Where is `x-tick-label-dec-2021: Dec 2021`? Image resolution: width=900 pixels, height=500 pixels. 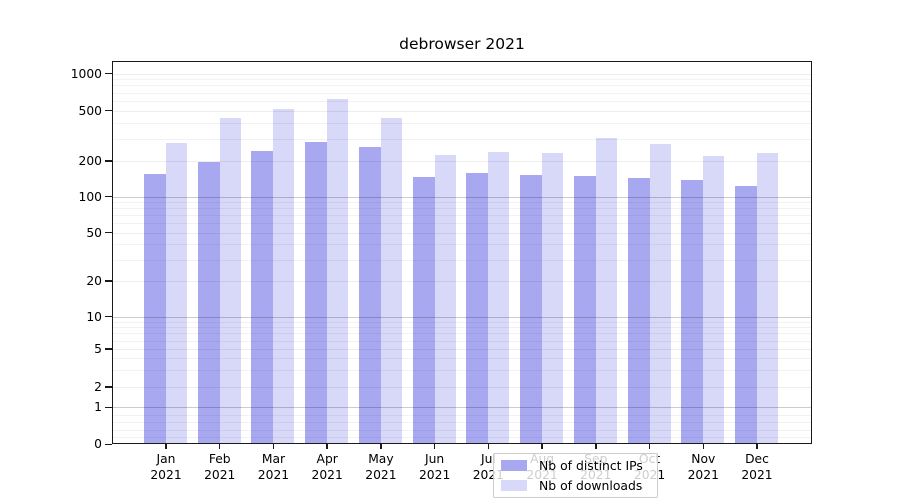
x-tick-label-dec-2021: Dec 2021 is located at coordinates (757, 467).